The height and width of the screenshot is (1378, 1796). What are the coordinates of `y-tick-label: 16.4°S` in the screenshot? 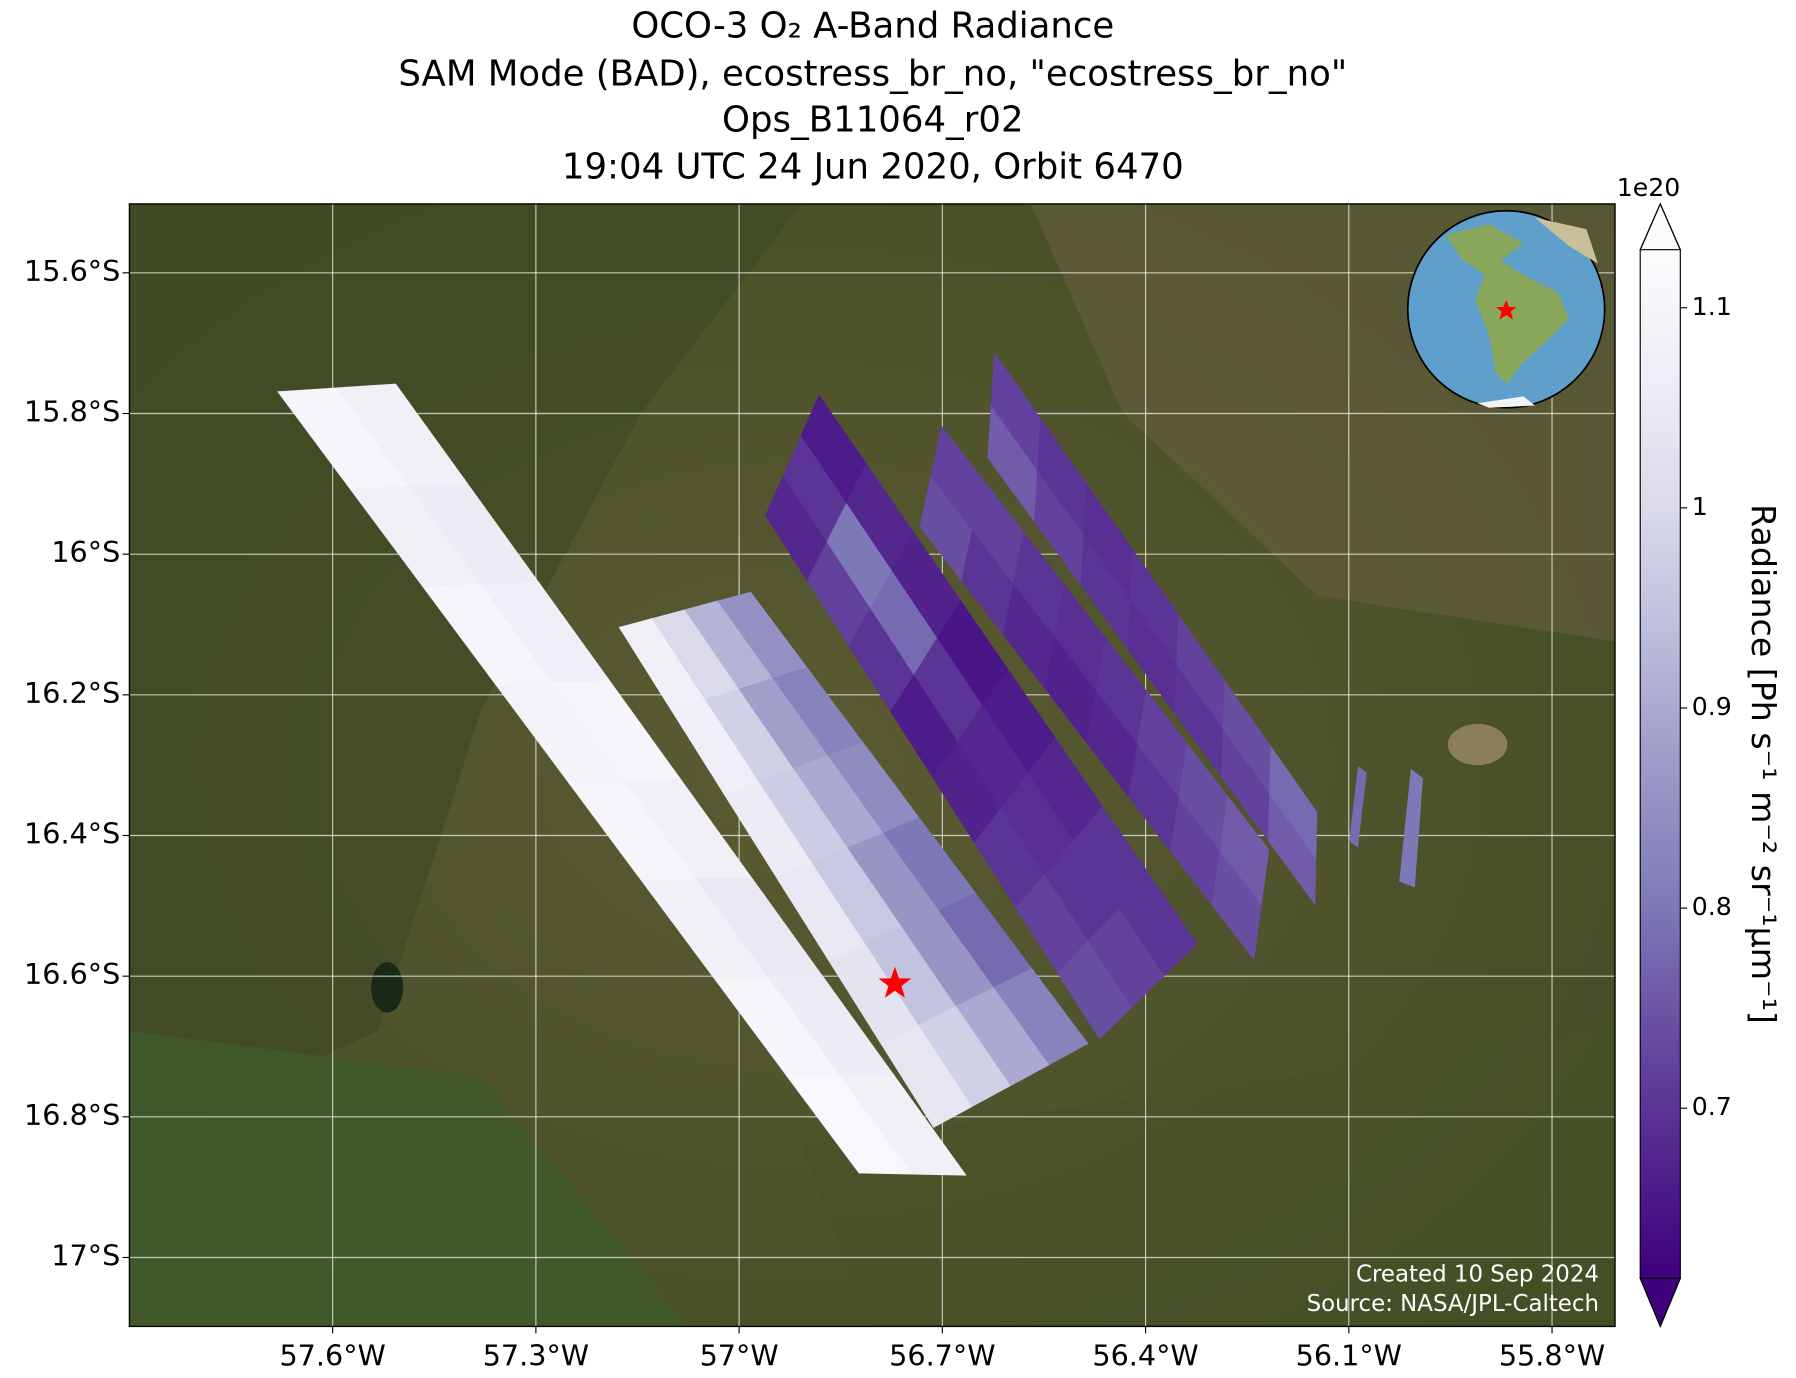 It's located at (72, 834).